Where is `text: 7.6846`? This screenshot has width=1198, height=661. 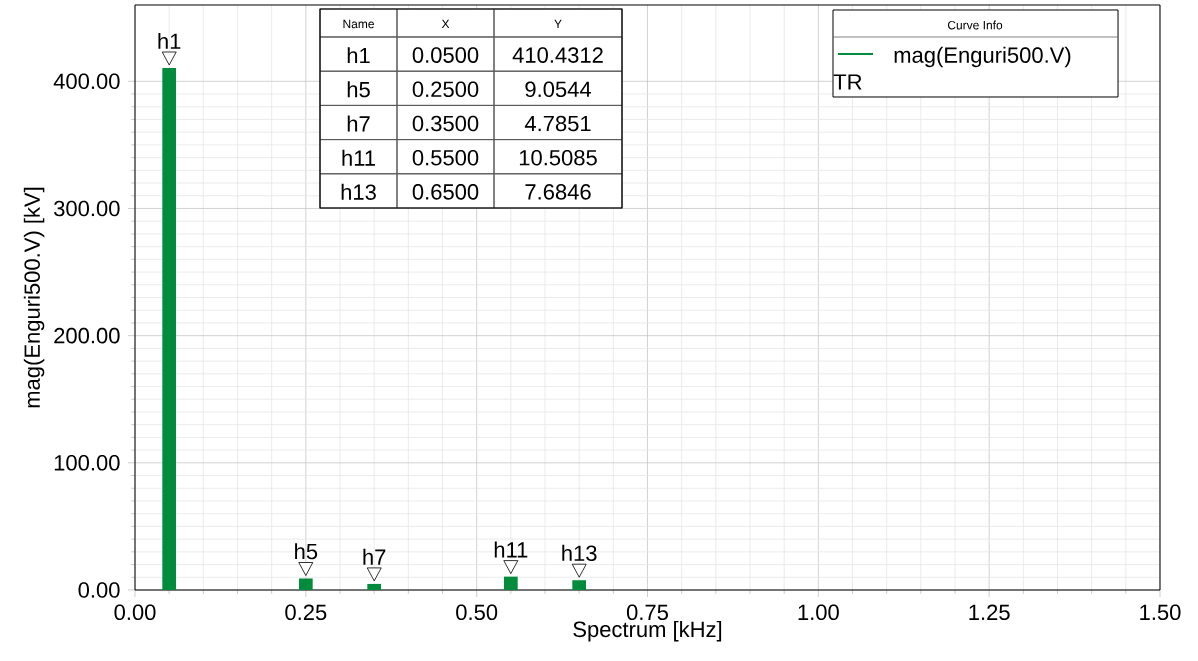
text: 7.6846 is located at coordinates (558, 192).